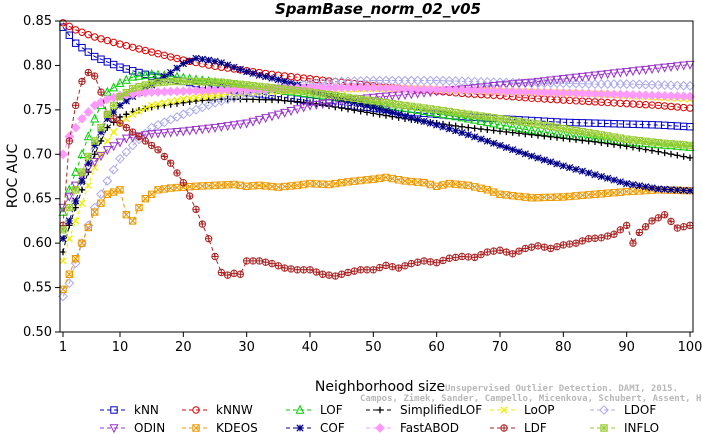 The image size is (702, 434). I want to click on y-tick-label: 0.55, so click(37, 288).